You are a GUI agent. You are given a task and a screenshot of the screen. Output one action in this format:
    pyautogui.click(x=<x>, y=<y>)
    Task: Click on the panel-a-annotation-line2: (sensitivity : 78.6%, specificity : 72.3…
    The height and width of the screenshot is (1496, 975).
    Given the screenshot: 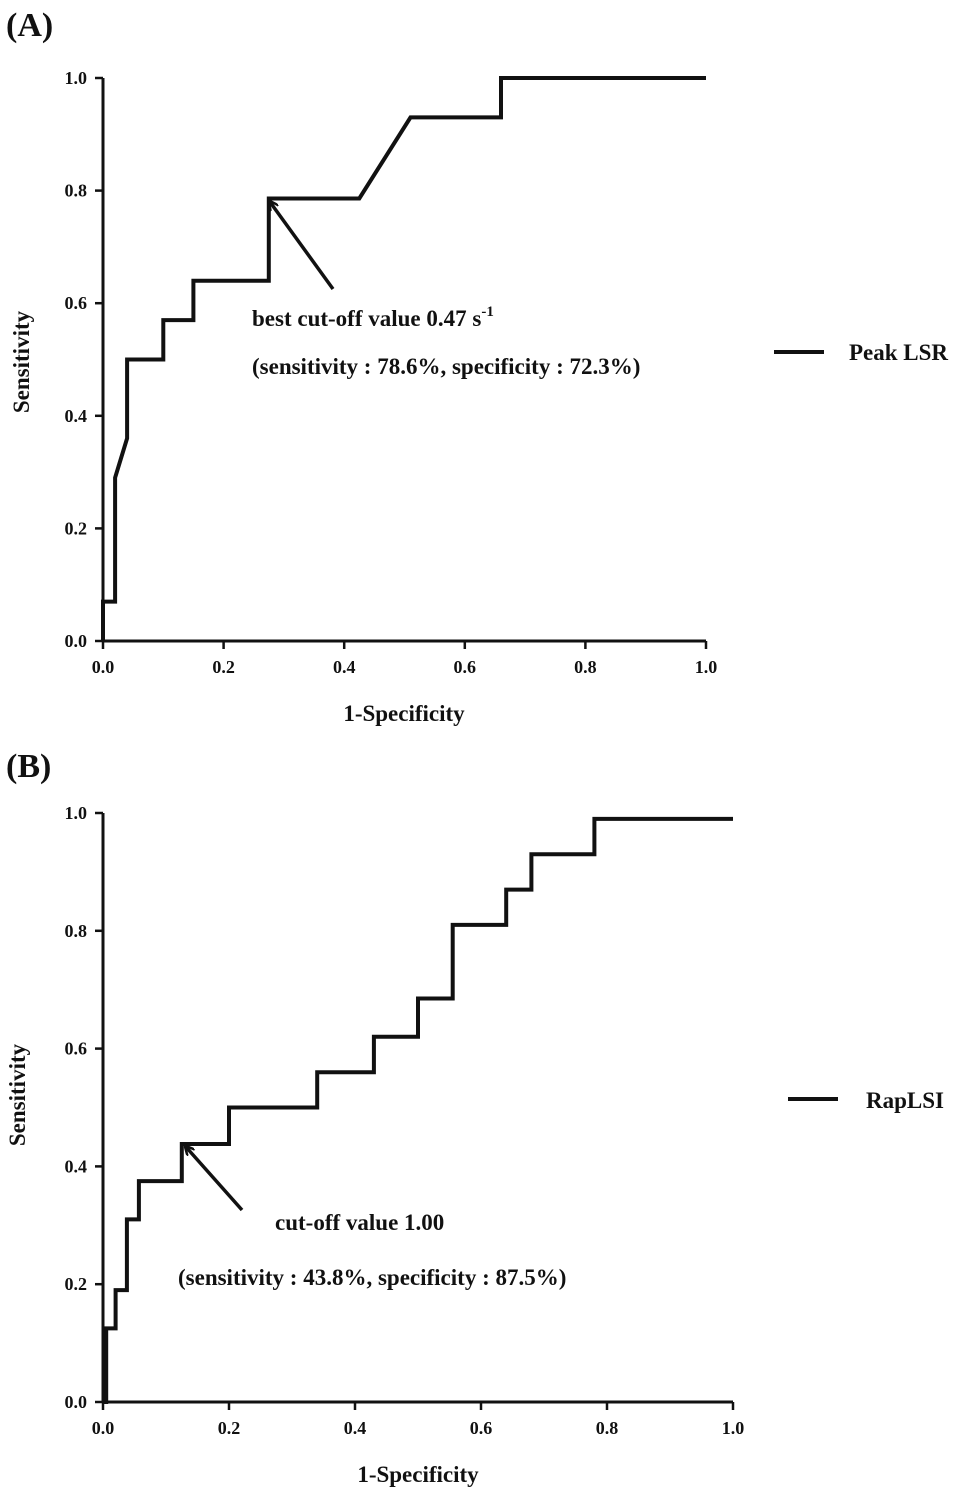 What is the action you would take?
    pyautogui.click(x=446, y=366)
    